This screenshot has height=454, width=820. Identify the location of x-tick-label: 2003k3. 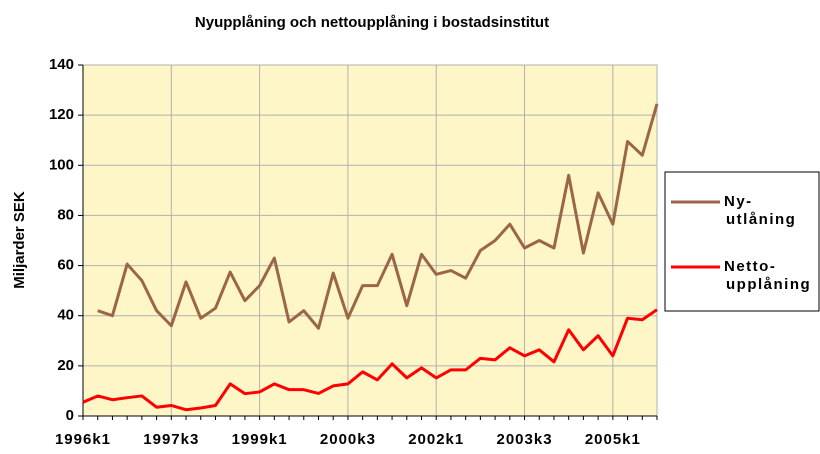
(525, 439).